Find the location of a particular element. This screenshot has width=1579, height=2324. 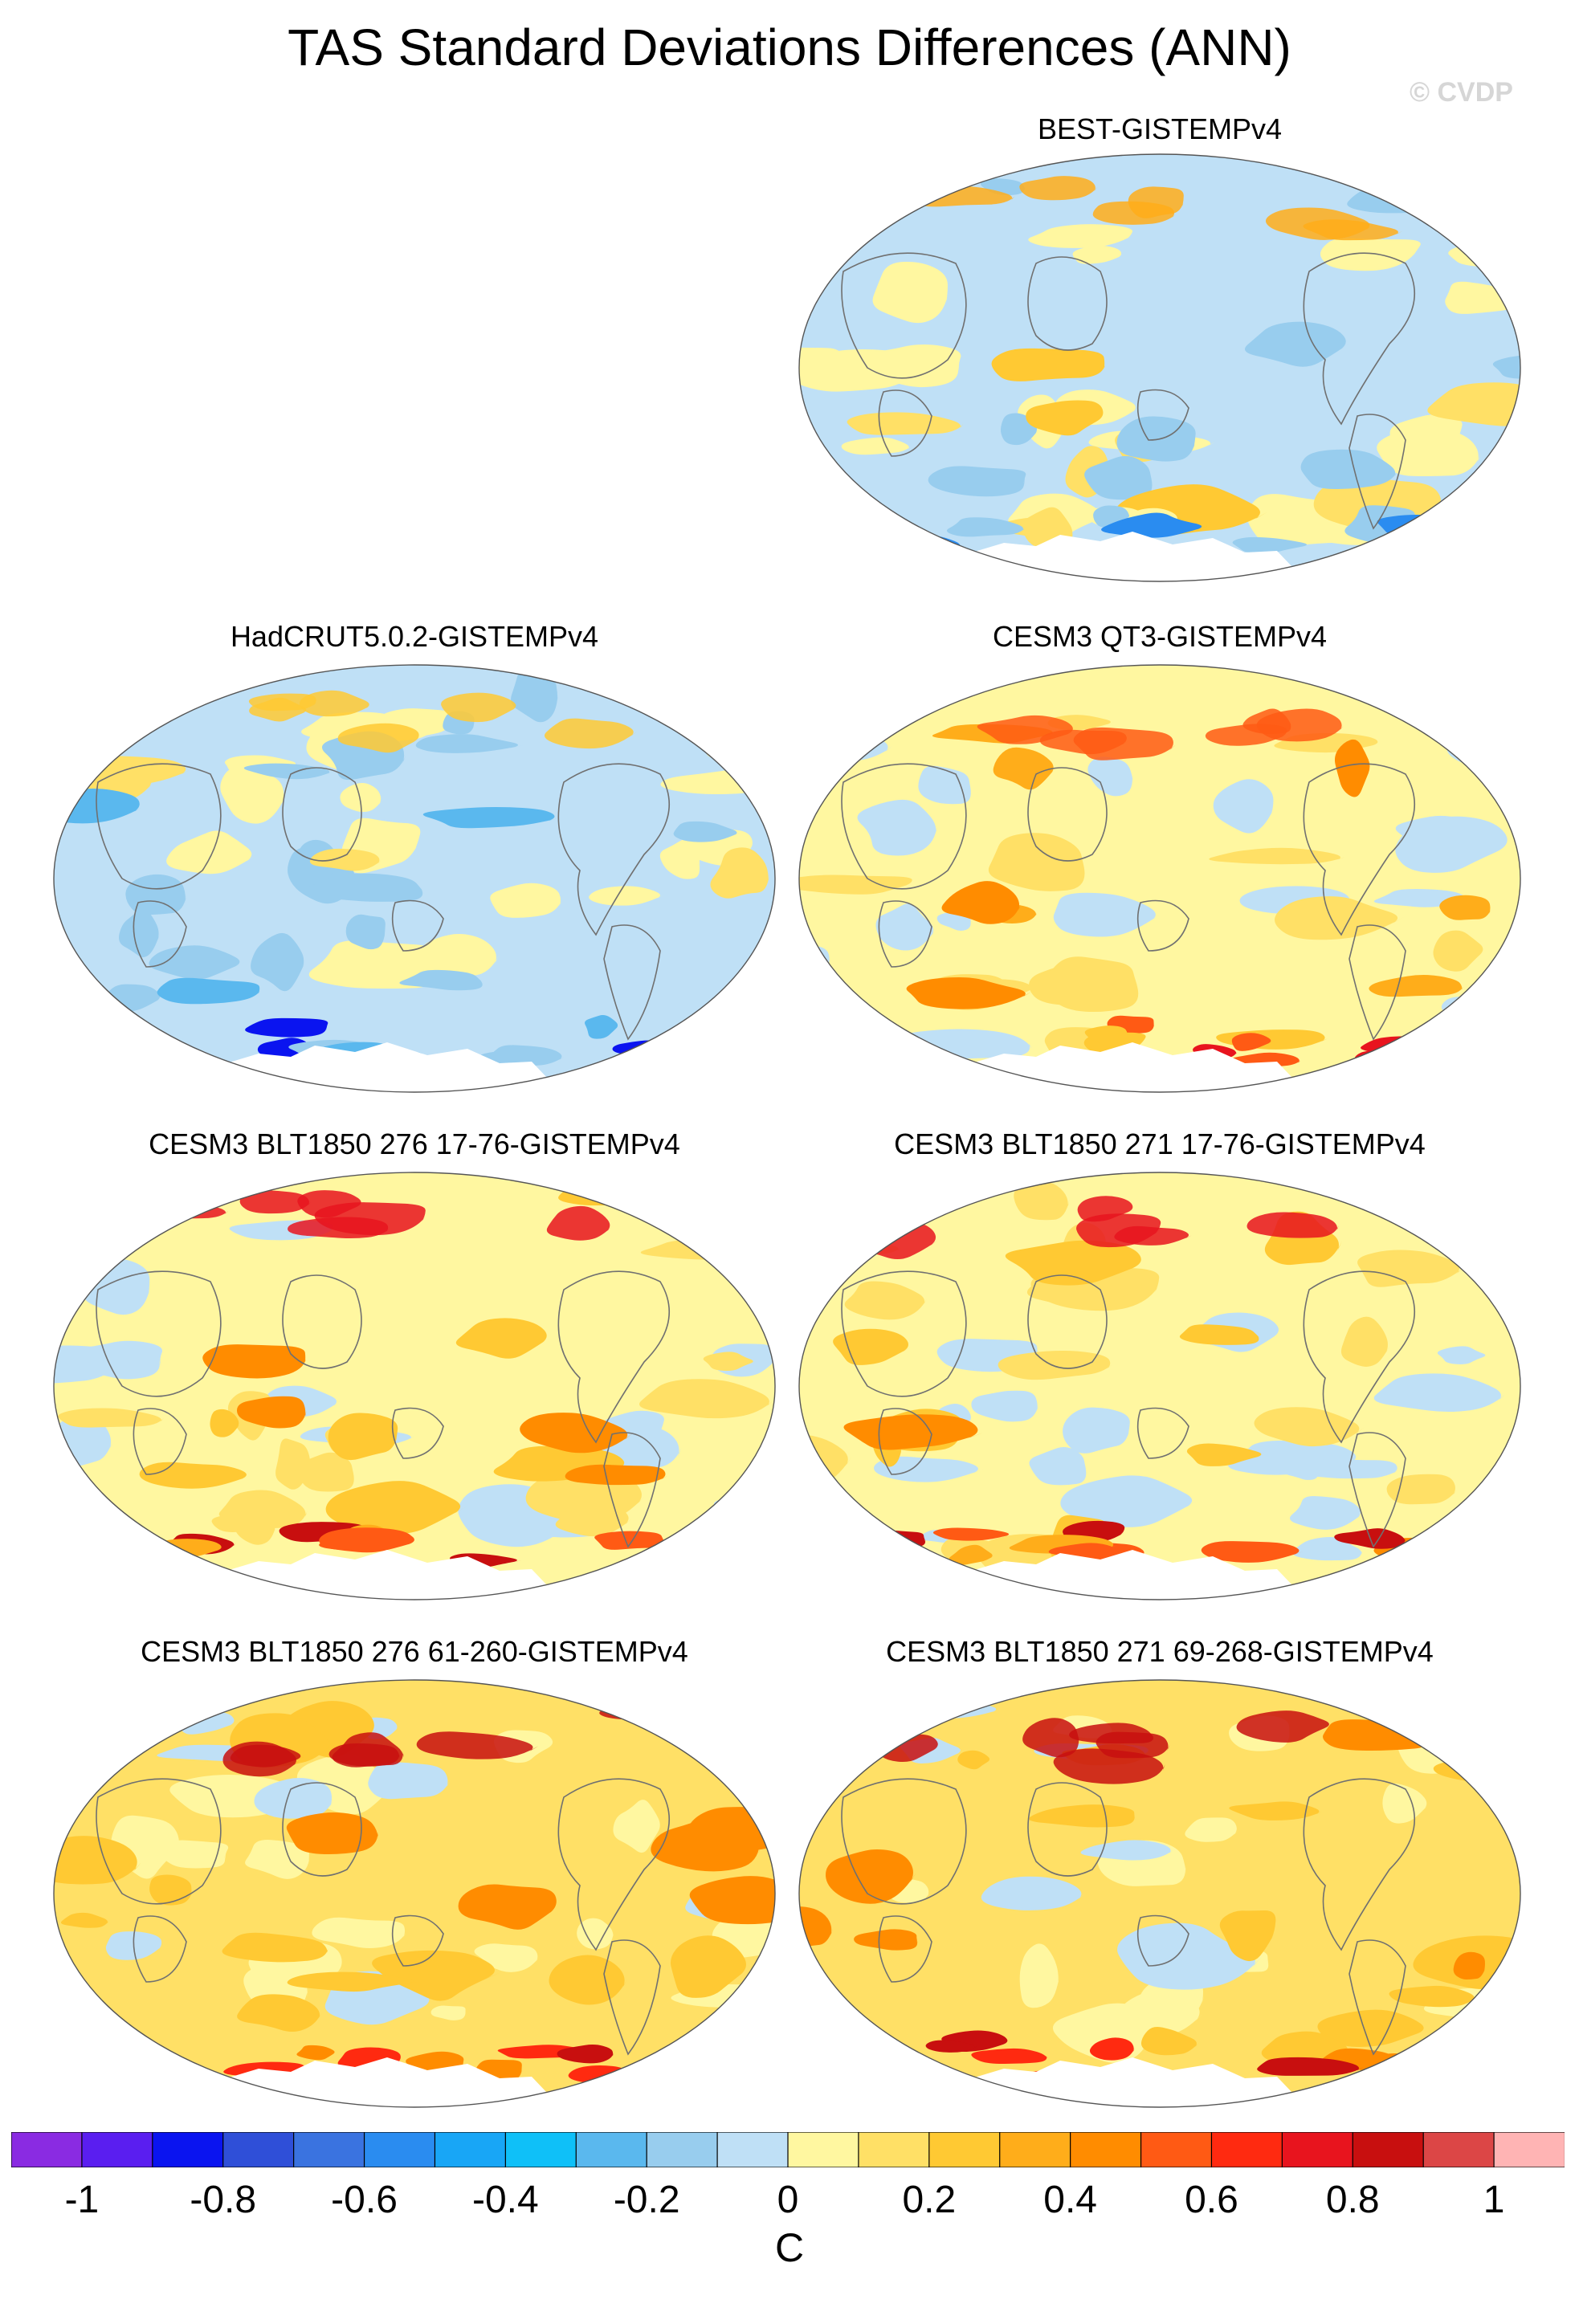

panel-title: CESM3 BLT1850 276 17-76-GISTEMPv4 is located at coordinates (414, 1144).